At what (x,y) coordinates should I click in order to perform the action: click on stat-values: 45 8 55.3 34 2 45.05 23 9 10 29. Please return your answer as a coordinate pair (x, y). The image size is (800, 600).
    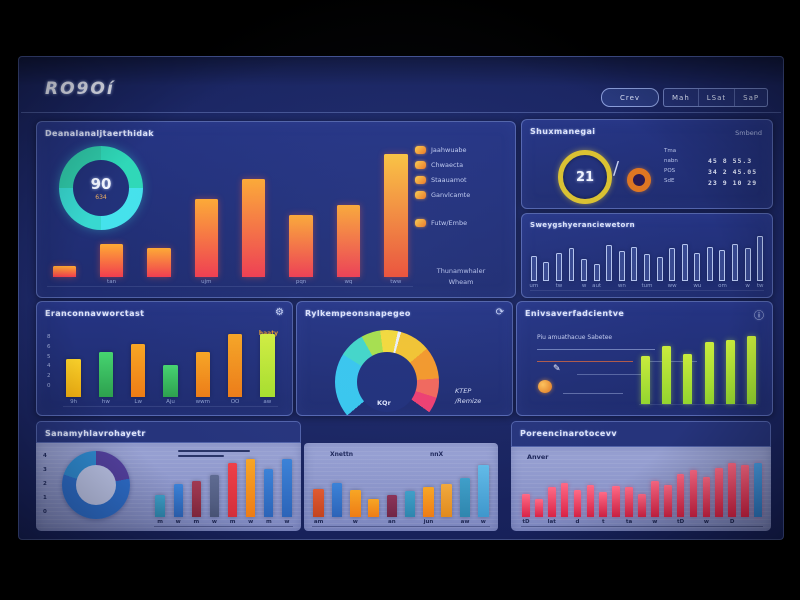
    Looking at the image, I should click on (732, 172).